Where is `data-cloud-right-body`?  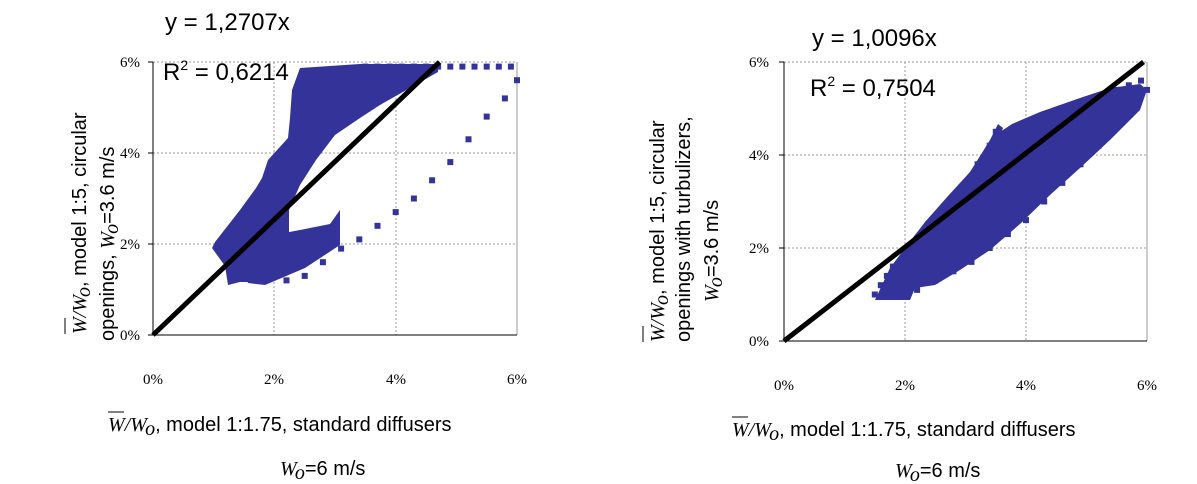 data-cloud-right-body is located at coordinates (1011, 192).